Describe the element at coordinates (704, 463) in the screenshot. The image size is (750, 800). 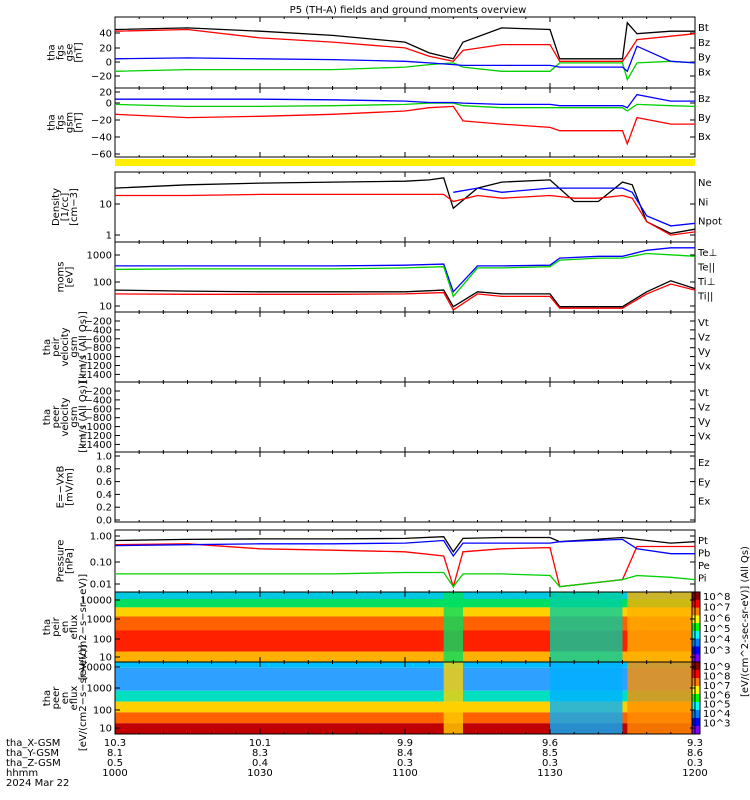
I see `legend-ez: Ez` at that location.